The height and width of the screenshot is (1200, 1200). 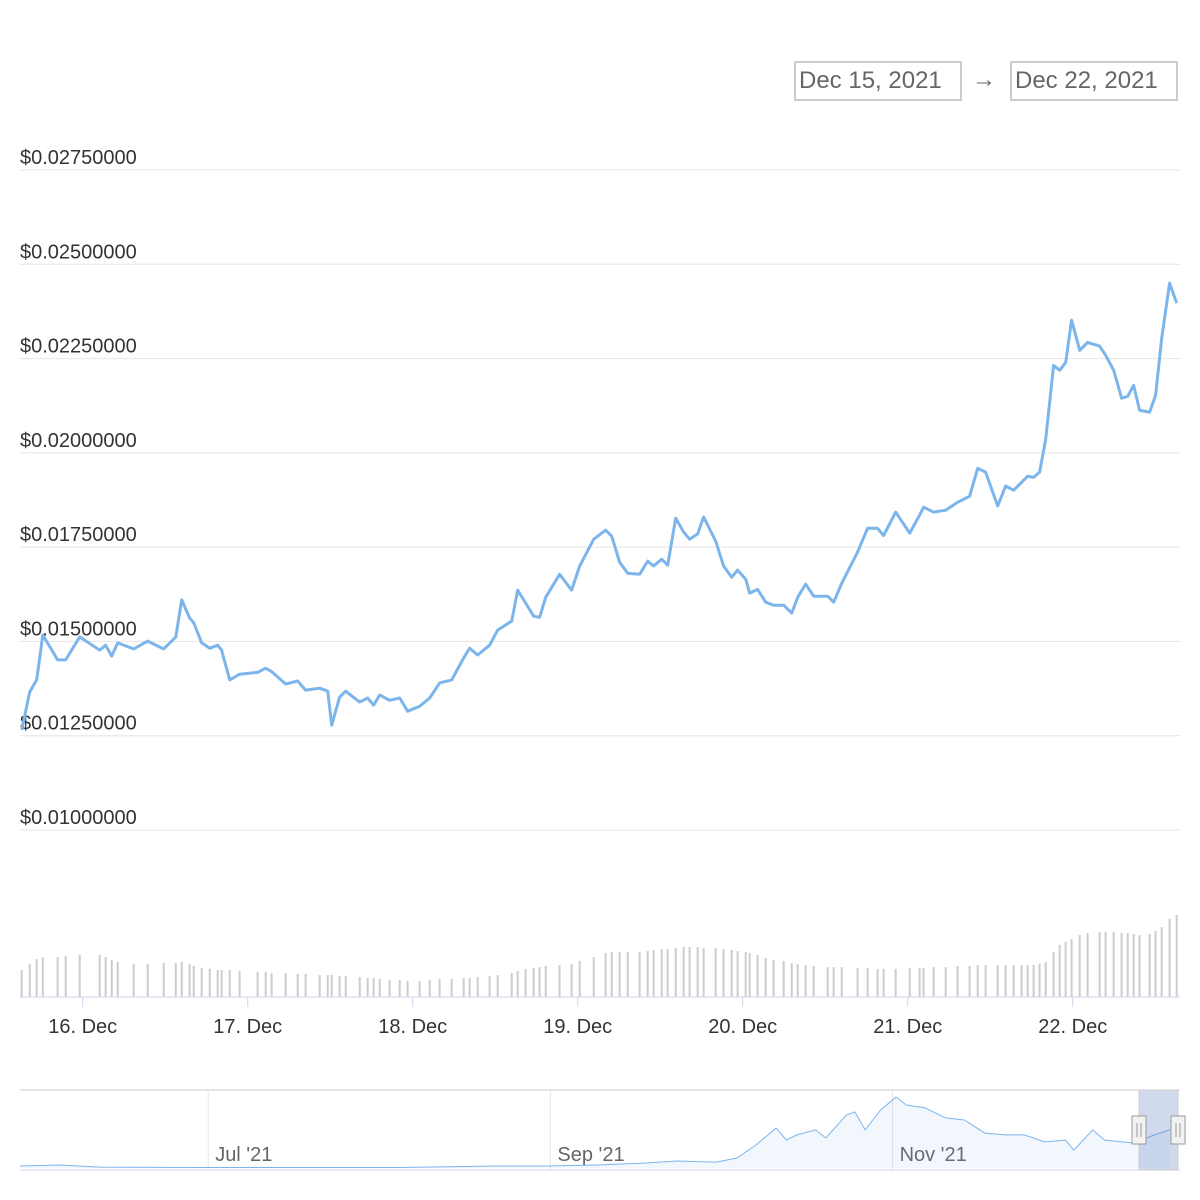 What do you see at coordinates (1158, 1130) in the screenshot?
I see `navigator-selection` at bounding box center [1158, 1130].